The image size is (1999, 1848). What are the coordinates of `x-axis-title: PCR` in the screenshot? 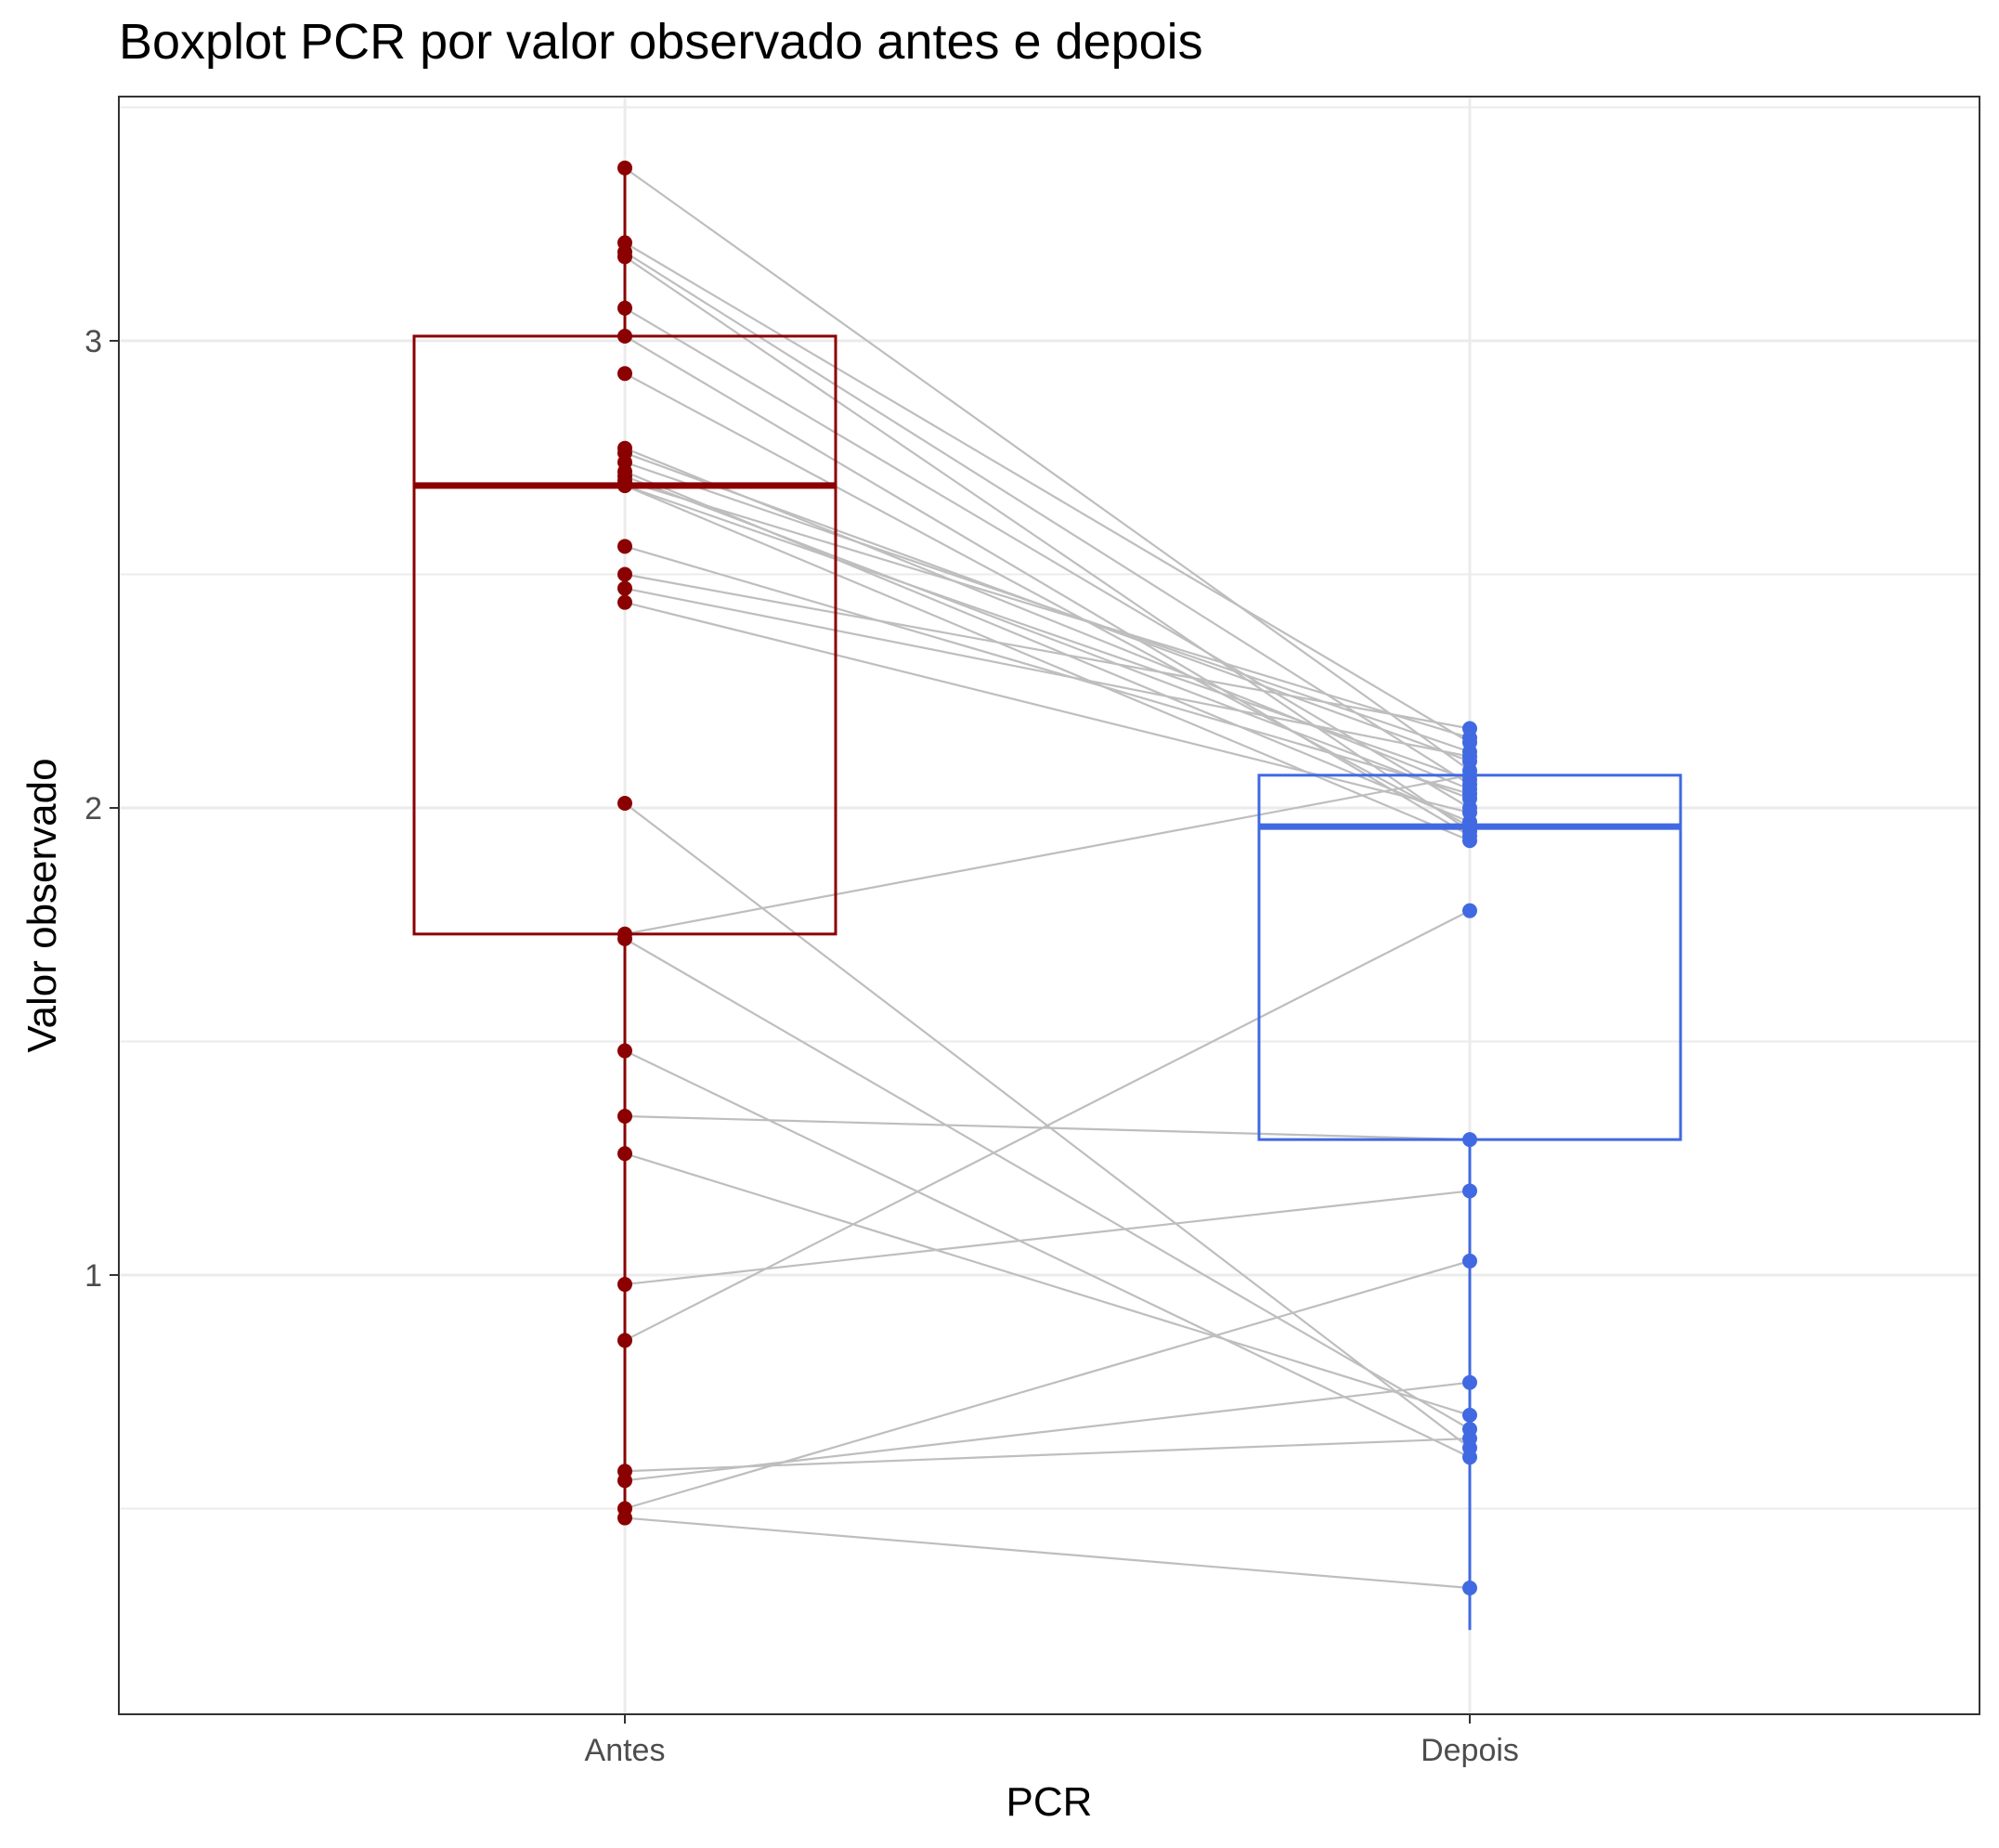 It's located at (1050, 1802).